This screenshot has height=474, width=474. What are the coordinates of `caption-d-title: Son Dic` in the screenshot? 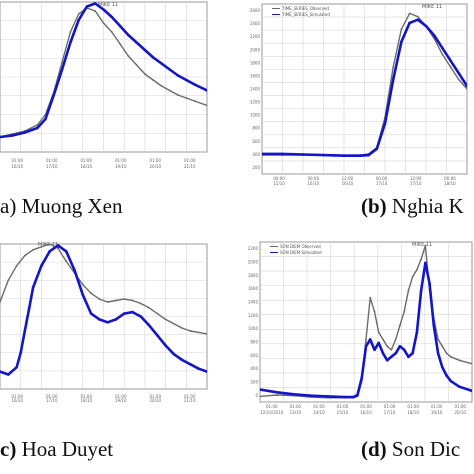 It's located at (426, 449).